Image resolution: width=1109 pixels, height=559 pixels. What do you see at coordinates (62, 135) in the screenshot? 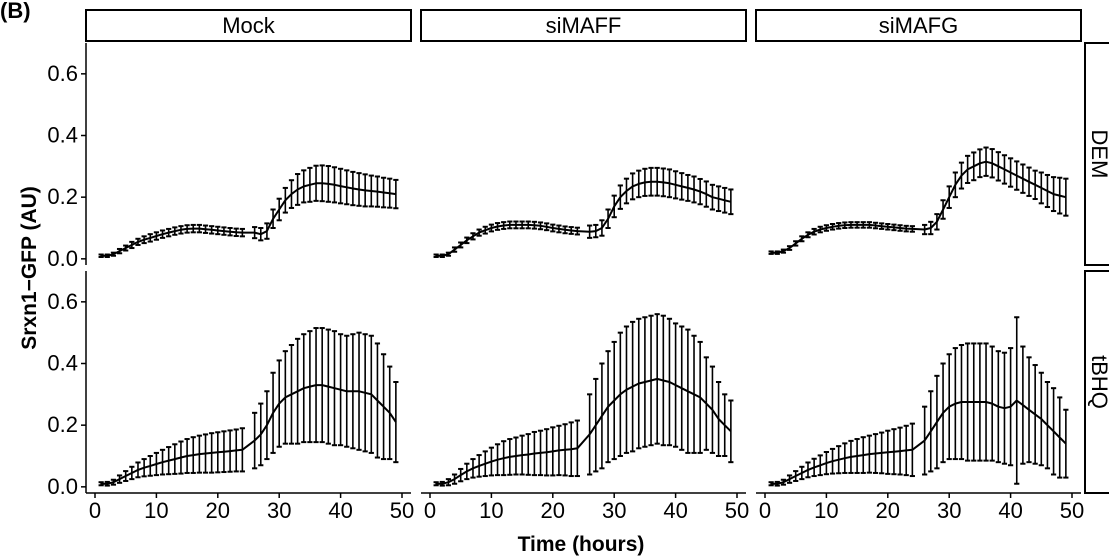
I see `y-tick-label-dem-2: 0.4` at bounding box center [62, 135].